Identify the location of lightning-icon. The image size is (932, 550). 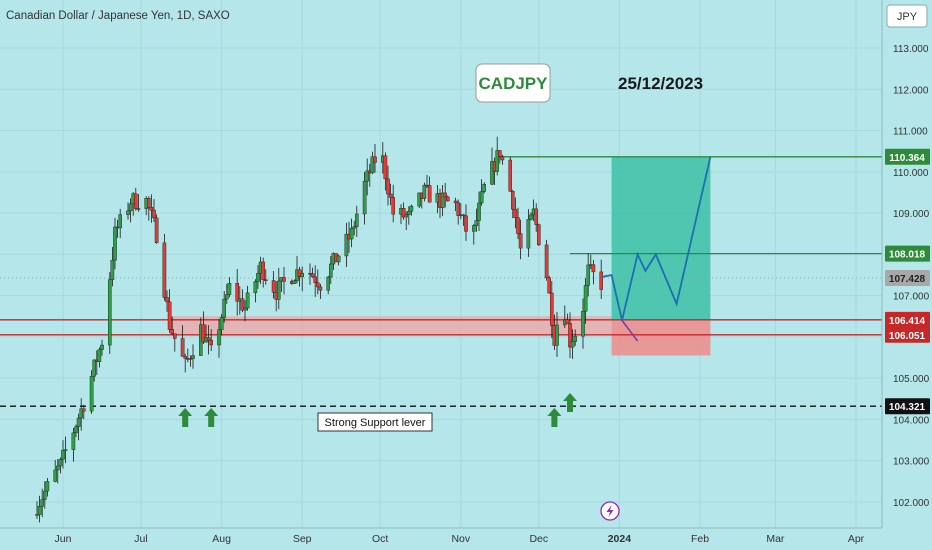
(610, 511).